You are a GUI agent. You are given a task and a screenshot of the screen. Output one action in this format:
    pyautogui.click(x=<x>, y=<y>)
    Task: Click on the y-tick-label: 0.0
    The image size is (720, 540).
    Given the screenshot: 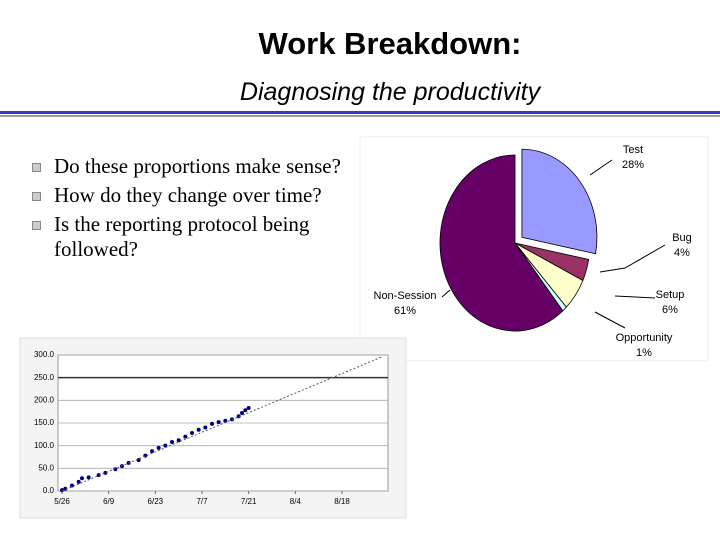 What is the action you would take?
    pyautogui.click(x=49, y=490)
    